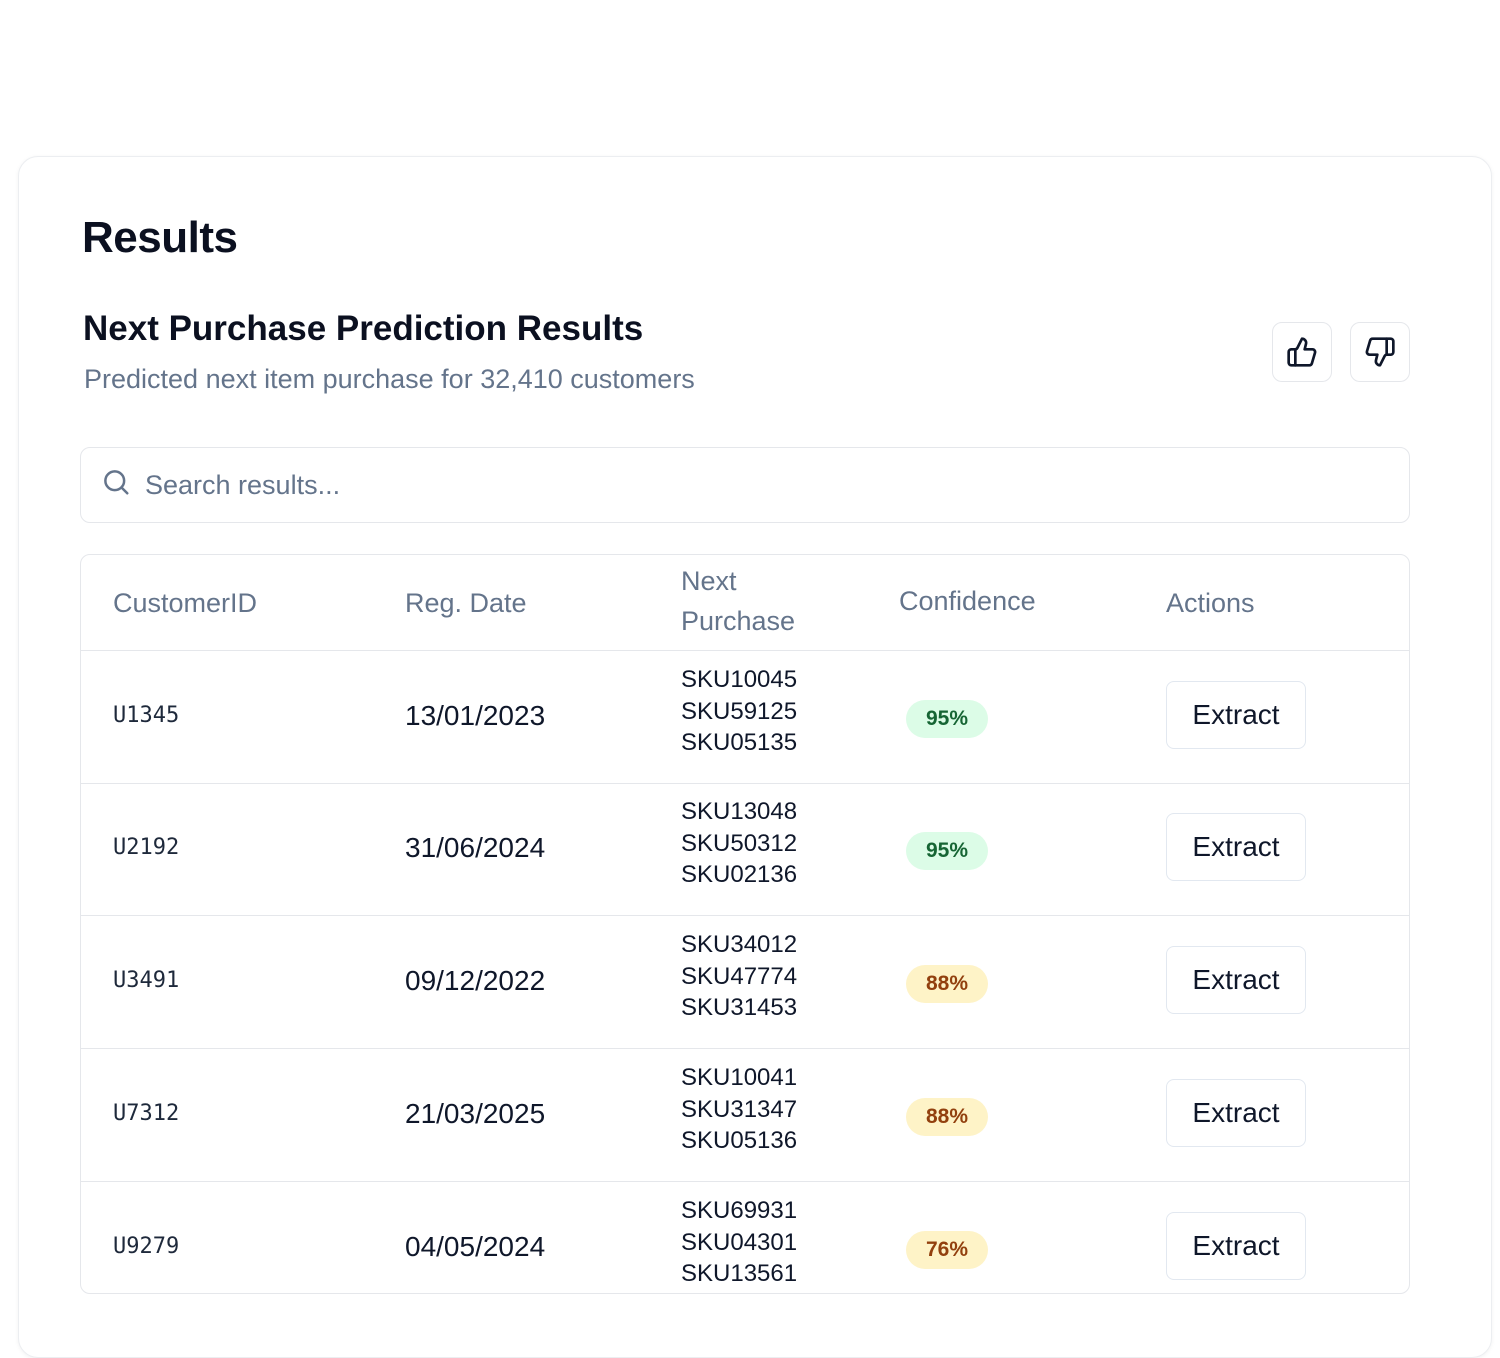 The width and height of the screenshot is (1500, 1358). What do you see at coordinates (146, 1113) in the screenshot?
I see `customer-id-cell: U7312` at bounding box center [146, 1113].